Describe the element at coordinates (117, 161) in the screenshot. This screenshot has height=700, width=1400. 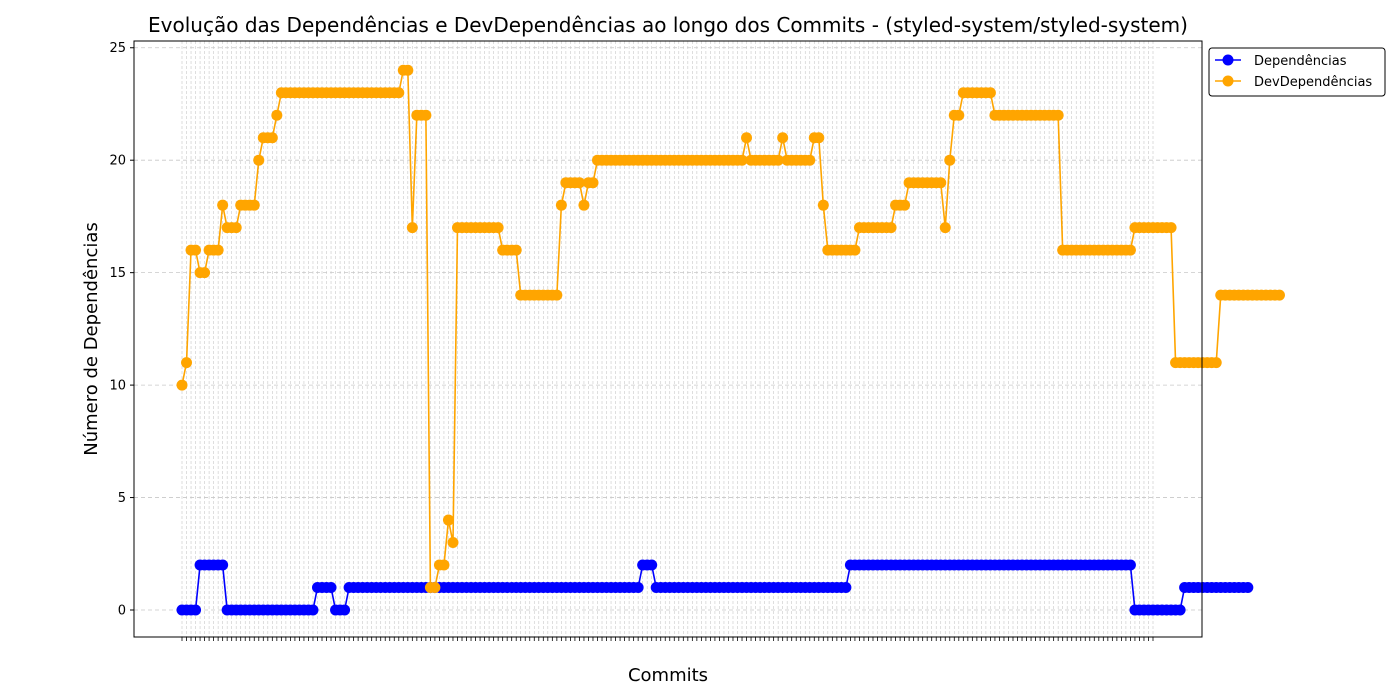
I see `y-tick-label: 20` at that location.